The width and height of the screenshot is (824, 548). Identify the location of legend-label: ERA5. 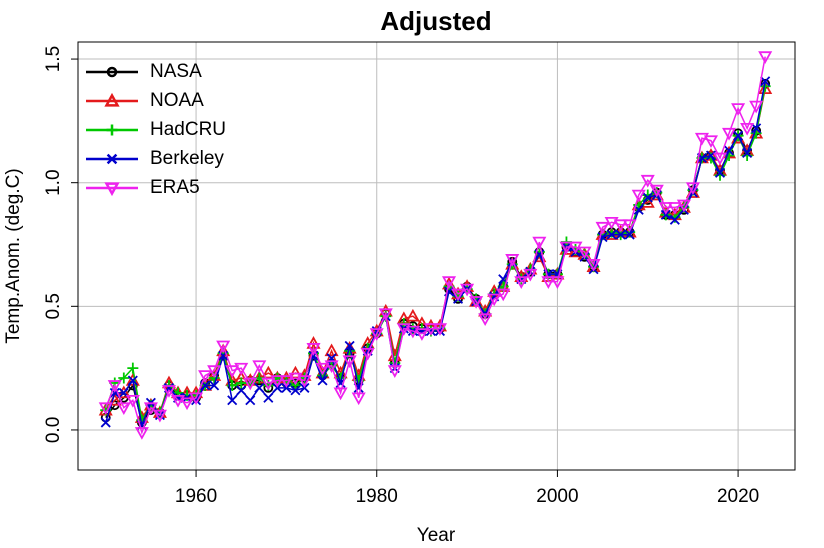
(175, 187).